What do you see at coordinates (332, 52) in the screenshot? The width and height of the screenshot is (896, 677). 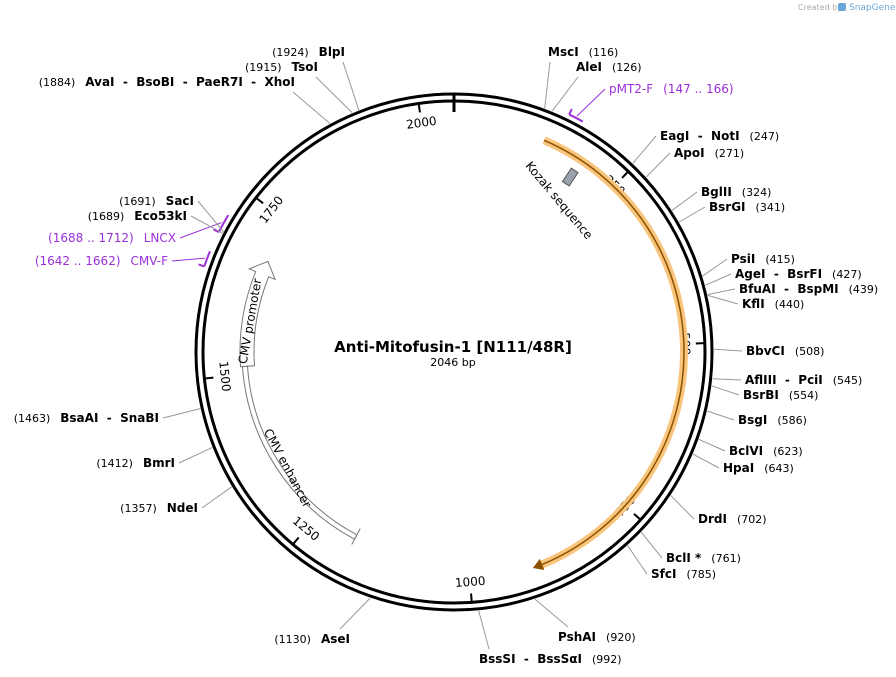 I see `enzyme-name: BlpI` at bounding box center [332, 52].